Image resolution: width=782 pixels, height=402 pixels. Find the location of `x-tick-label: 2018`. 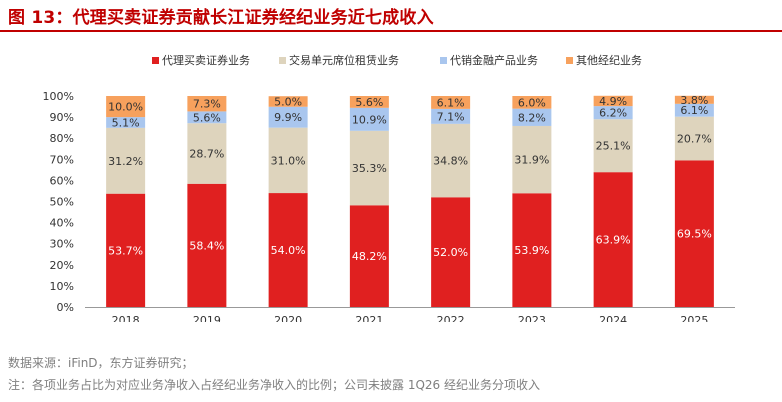

x-tick-label: 2018 is located at coordinates (126, 318).